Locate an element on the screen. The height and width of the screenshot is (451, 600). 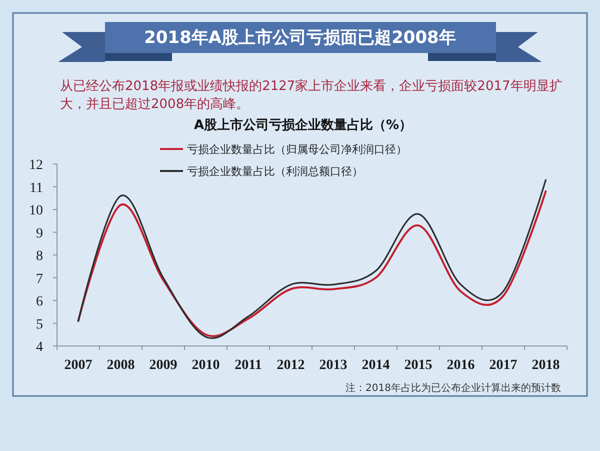
legend-label: 亏损企业数量占比（归属母公司净利润口径） is located at coordinates (297, 149).